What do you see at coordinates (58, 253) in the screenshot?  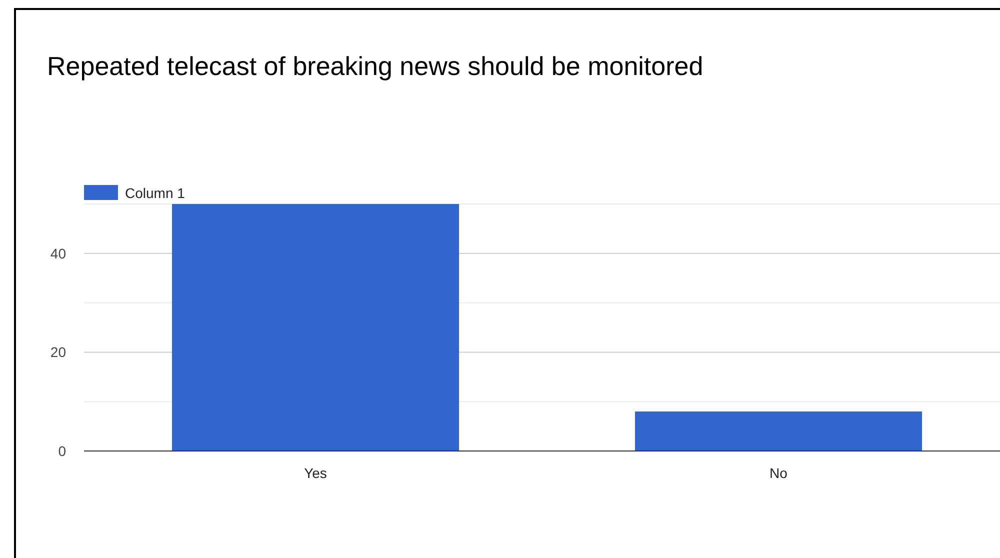 I see `y-tick-label: 40` at bounding box center [58, 253].